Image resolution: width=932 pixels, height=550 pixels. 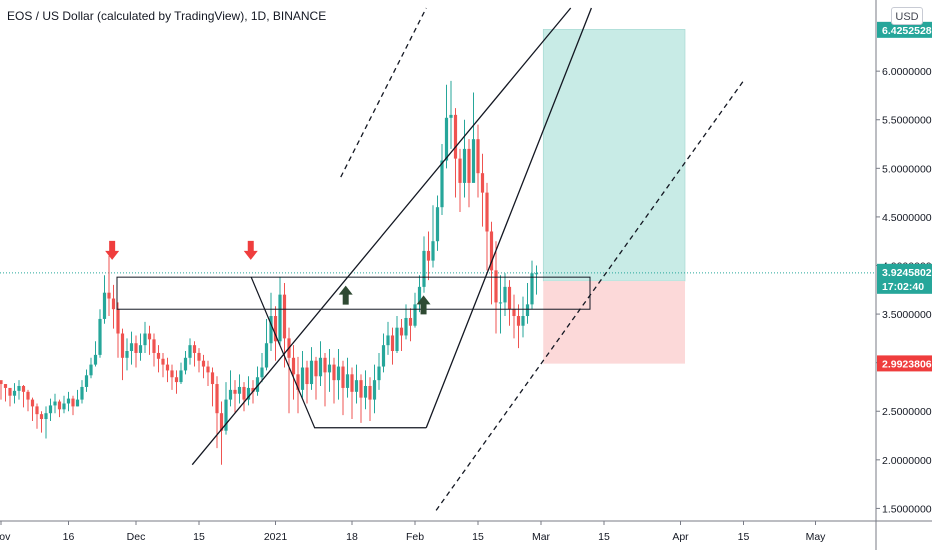 What do you see at coordinates (816, 537) in the screenshot?
I see `x-tick-label: May` at bounding box center [816, 537].